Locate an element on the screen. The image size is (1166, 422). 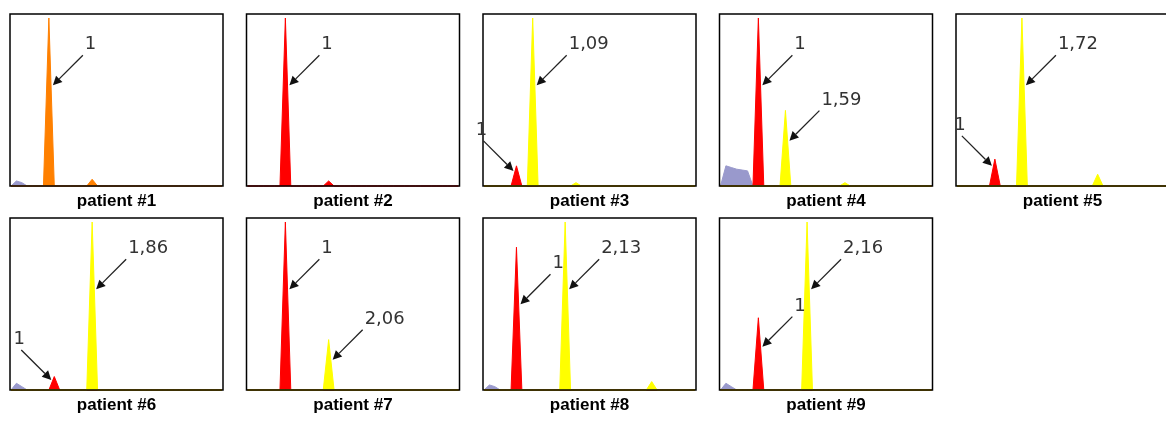
x-axis-title: patient #6 is located at coordinates (116, 404).